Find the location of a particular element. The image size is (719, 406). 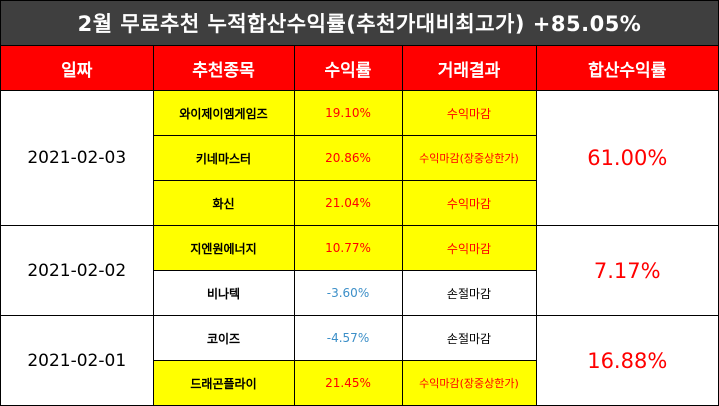

return-value: 10.77% is located at coordinates (348, 248).